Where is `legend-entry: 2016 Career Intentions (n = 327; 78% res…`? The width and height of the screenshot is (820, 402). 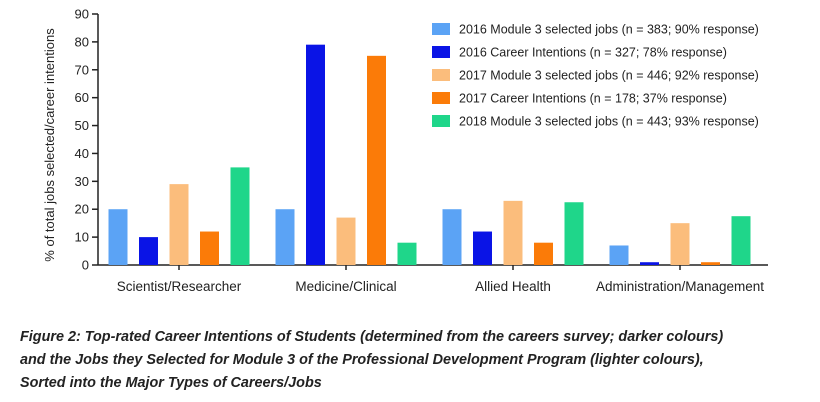
legend-entry: 2016 Career Intentions (n = 327; 78% res… is located at coordinates (593, 53).